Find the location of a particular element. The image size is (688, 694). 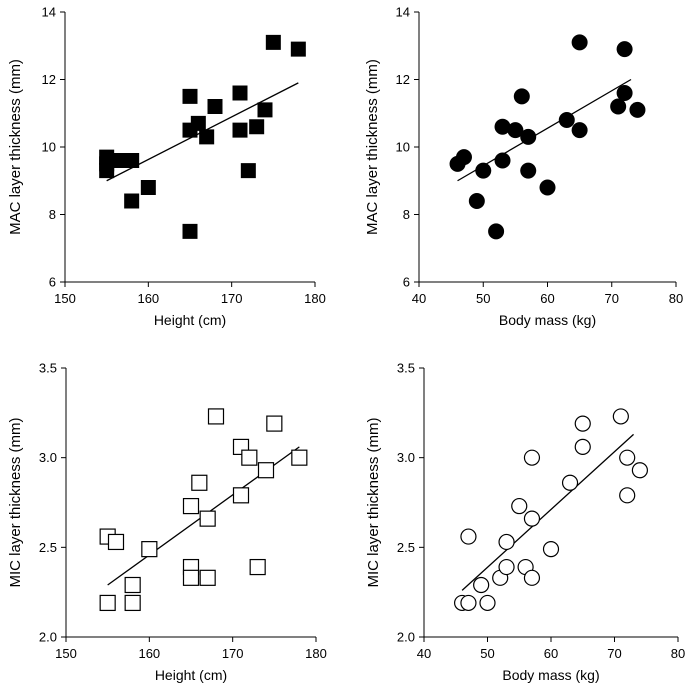

x-tick-label: 80 is located at coordinates (676, 298).